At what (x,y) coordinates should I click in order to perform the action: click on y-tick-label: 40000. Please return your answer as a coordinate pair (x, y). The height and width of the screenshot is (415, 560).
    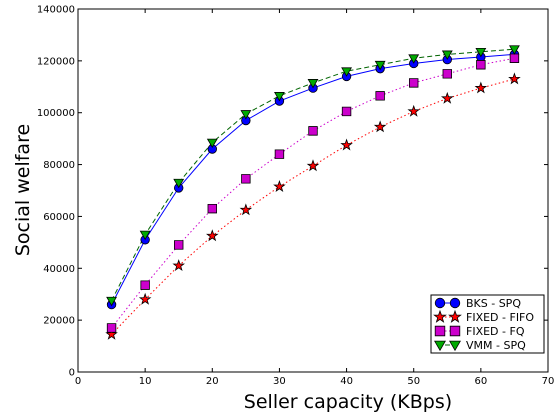
    Looking at the image, I should click on (59, 269).